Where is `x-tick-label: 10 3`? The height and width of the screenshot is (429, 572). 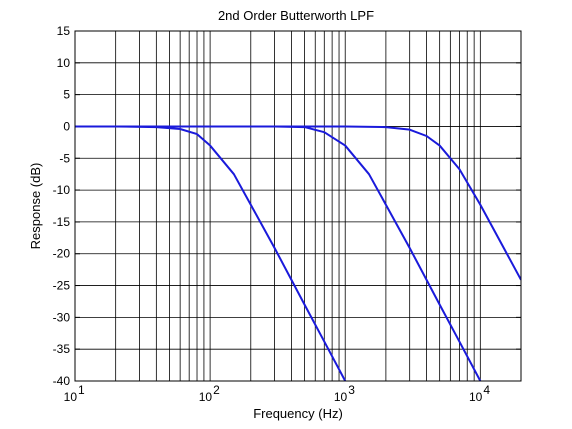
x-tick-label: 10 3 is located at coordinates (344, 393).